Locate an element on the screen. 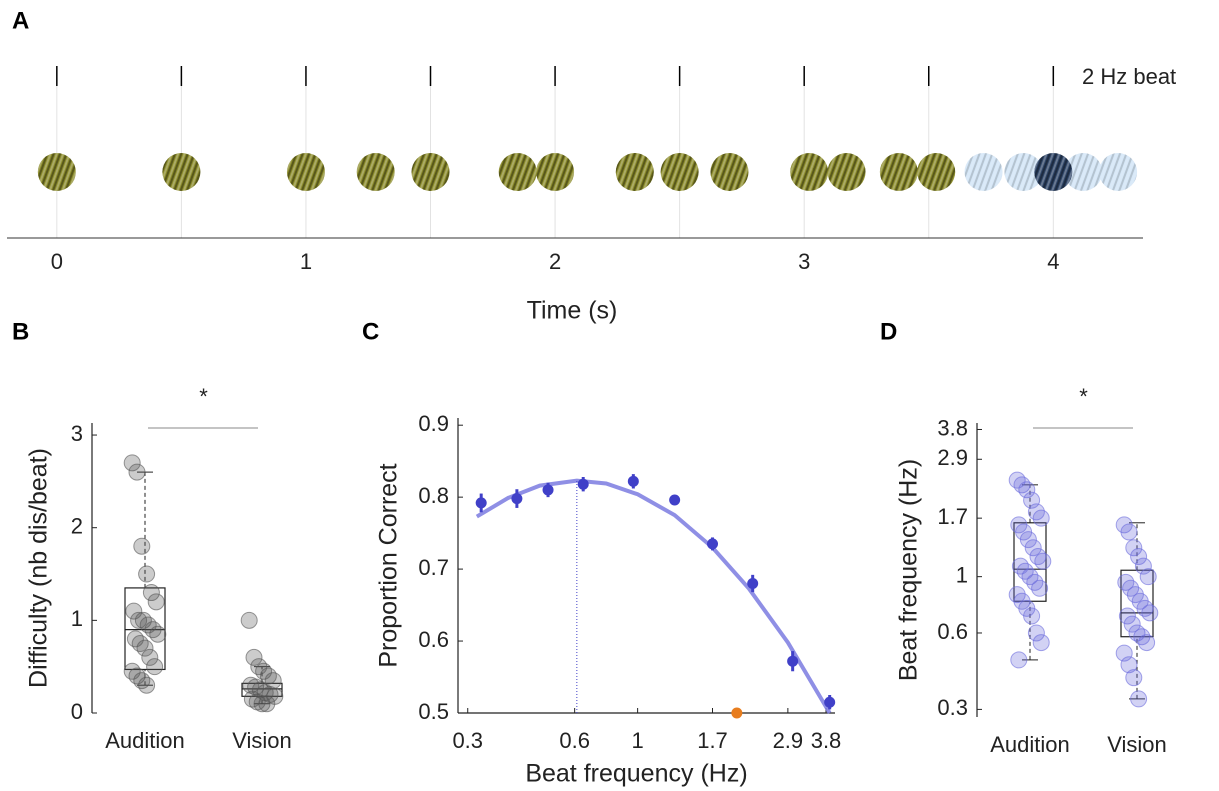 This screenshot has width=1219, height=791. y-axis-label: Proportion Correct is located at coordinates (389, 565).